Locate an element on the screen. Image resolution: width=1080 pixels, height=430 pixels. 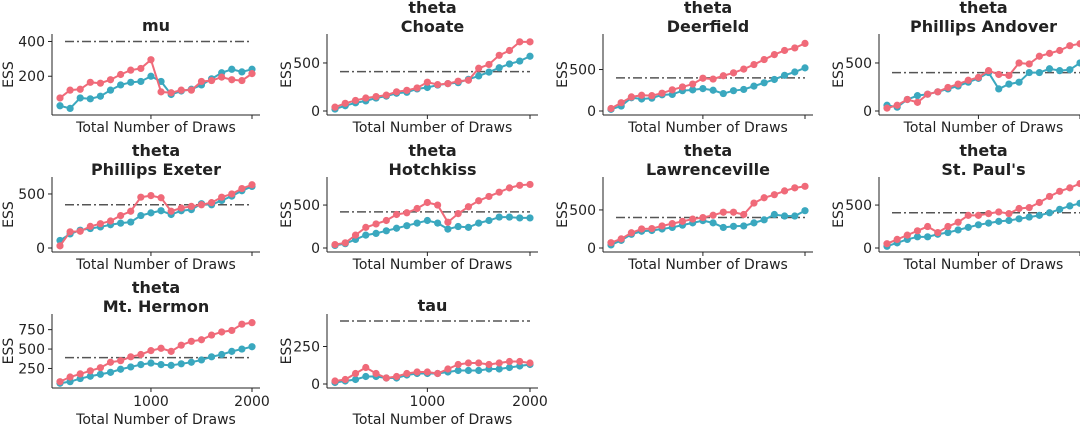
panel-title: Hotchkiss is located at coordinates (432, 169).